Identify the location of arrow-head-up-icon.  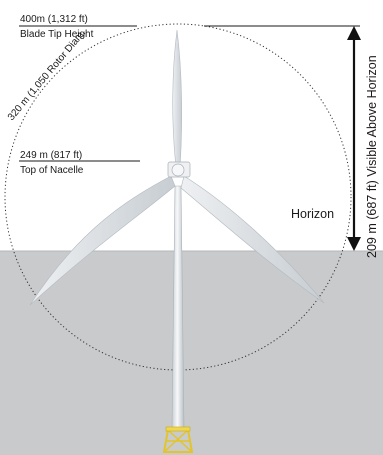
(354, 33).